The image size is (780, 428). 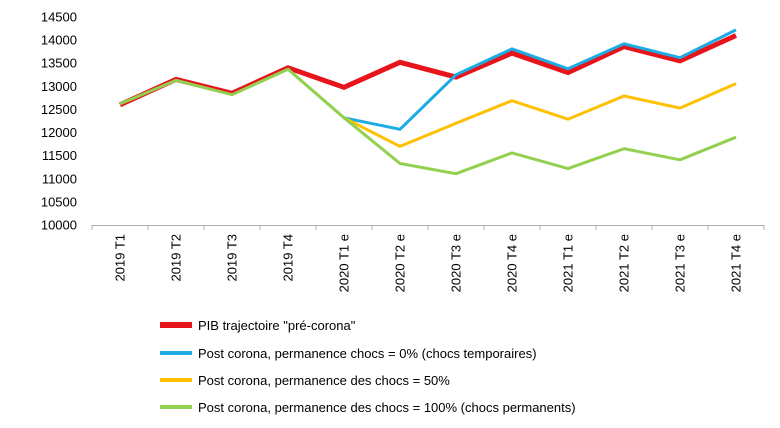 What do you see at coordinates (344, 263) in the screenshot?
I see `x-tick-label: 2020 T1 e` at bounding box center [344, 263].